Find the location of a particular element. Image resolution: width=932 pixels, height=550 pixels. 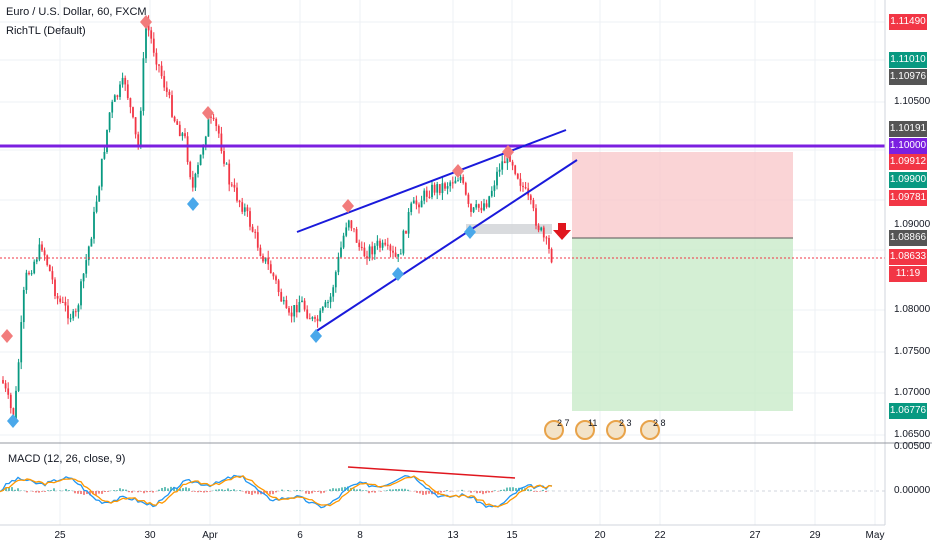

symbol-title: Euro / U.S. Dollar, 60, FXCM is located at coordinates (76, 12).